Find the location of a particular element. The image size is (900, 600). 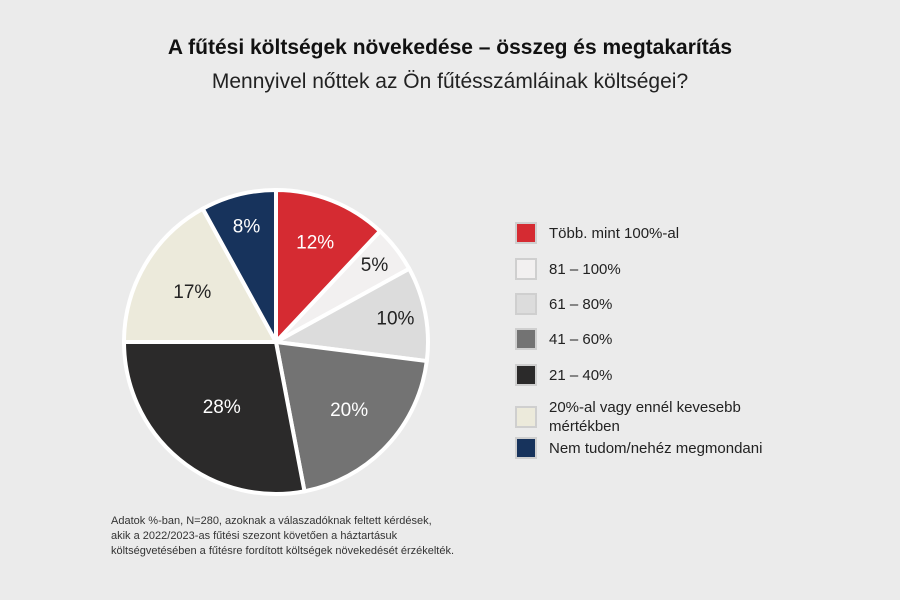

legend-label: 81 – 100% is located at coordinates (585, 269).